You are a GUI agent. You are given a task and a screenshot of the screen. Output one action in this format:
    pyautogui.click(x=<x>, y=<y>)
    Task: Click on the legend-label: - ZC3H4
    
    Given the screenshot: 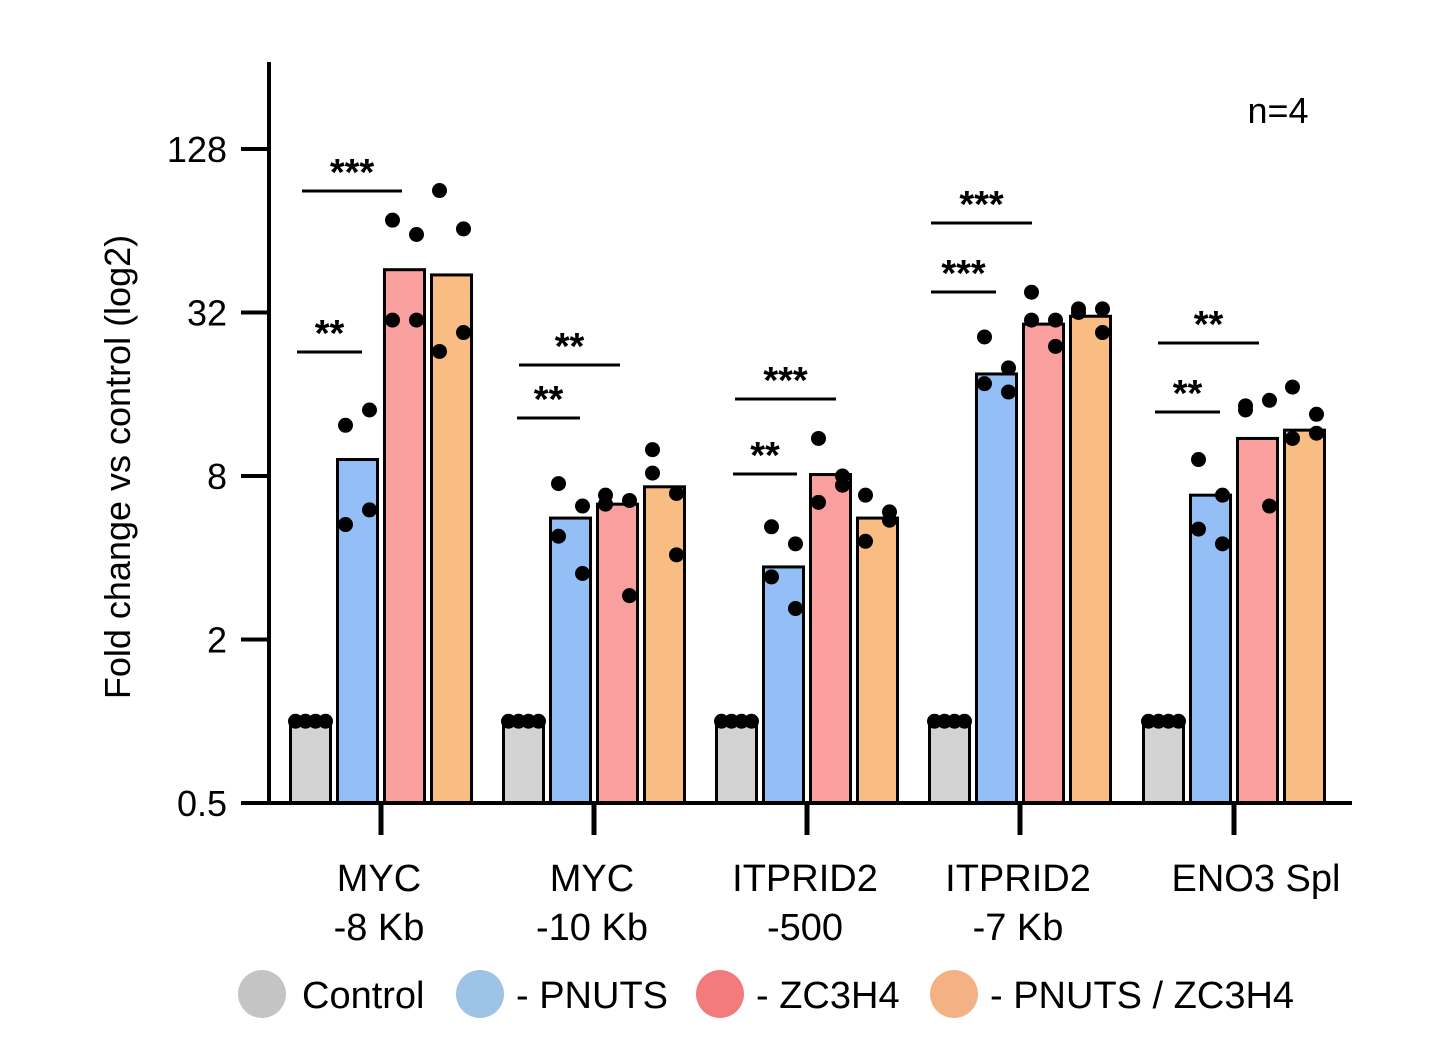 What is the action you would take?
    pyautogui.click(x=828, y=996)
    